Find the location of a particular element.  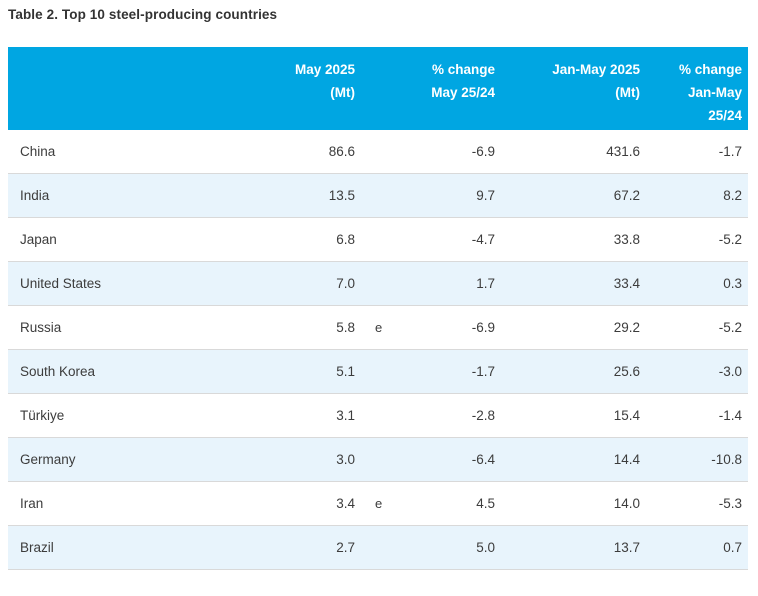

pct-change-may-cell: -4.7 is located at coordinates (483, 239).